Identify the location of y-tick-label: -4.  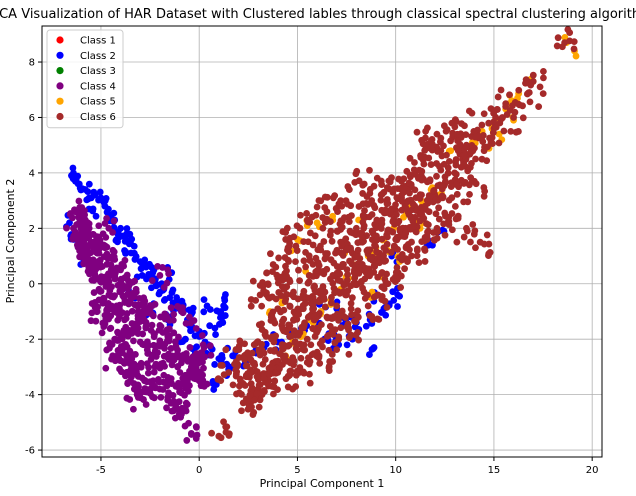
(30, 395).